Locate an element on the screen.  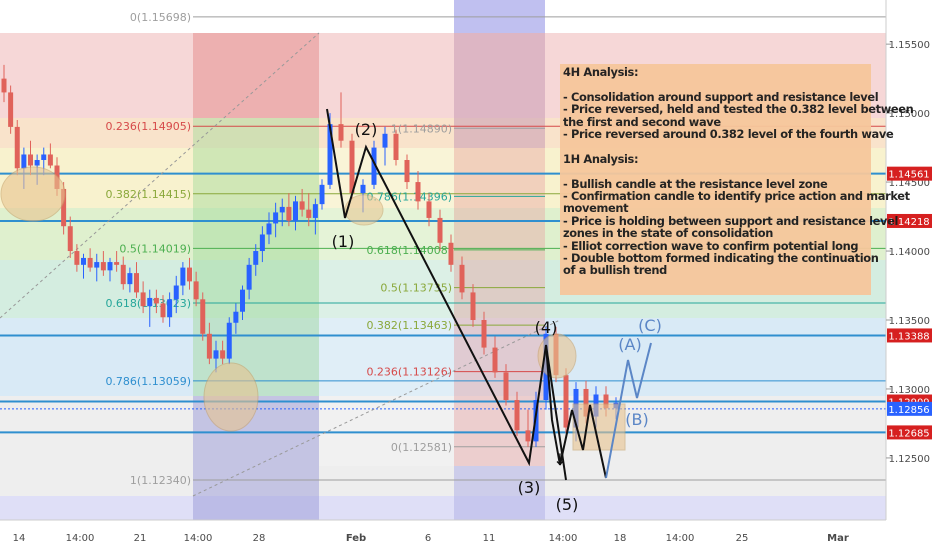
price-tick-label: 1.15500 is located at coordinates (909, 45).